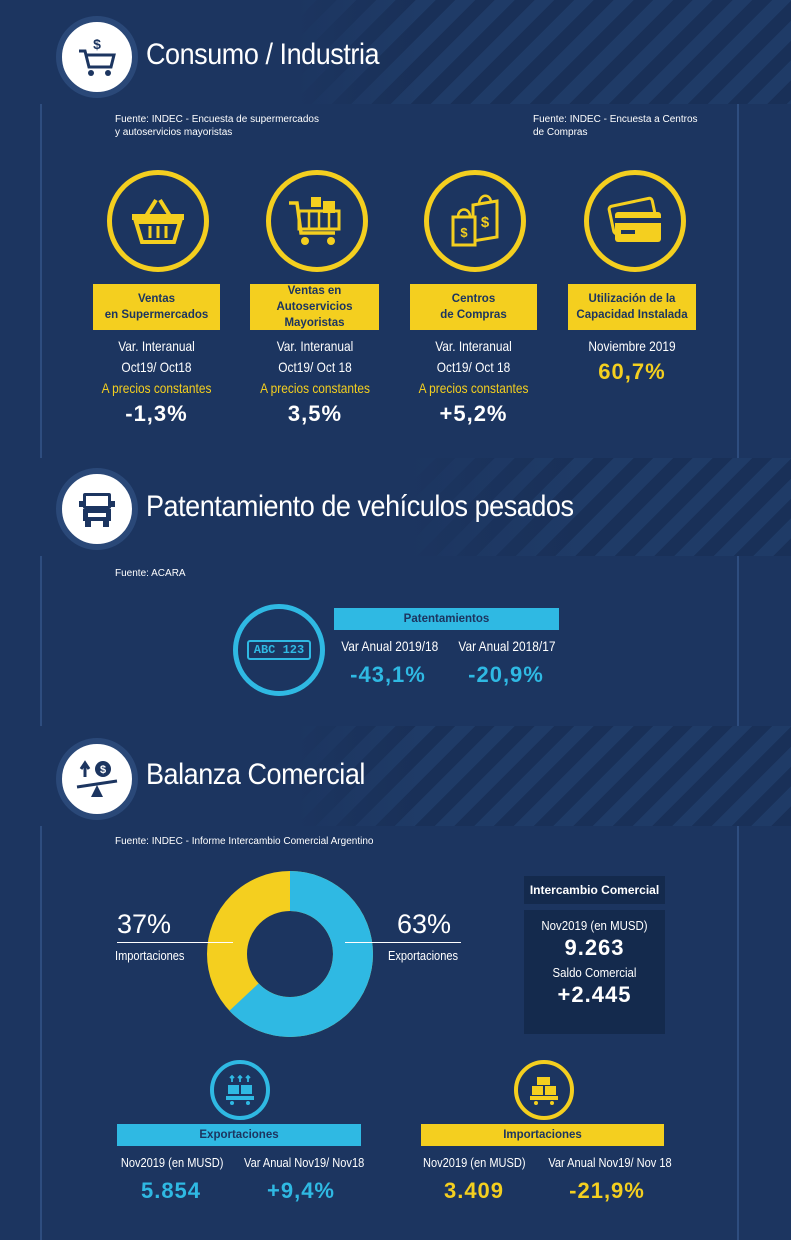 This screenshot has height=1240, width=791. Describe the element at coordinates (301, 1190) in the screenshot. I see `exportaciones-col2-value: +9,4%` at that location.